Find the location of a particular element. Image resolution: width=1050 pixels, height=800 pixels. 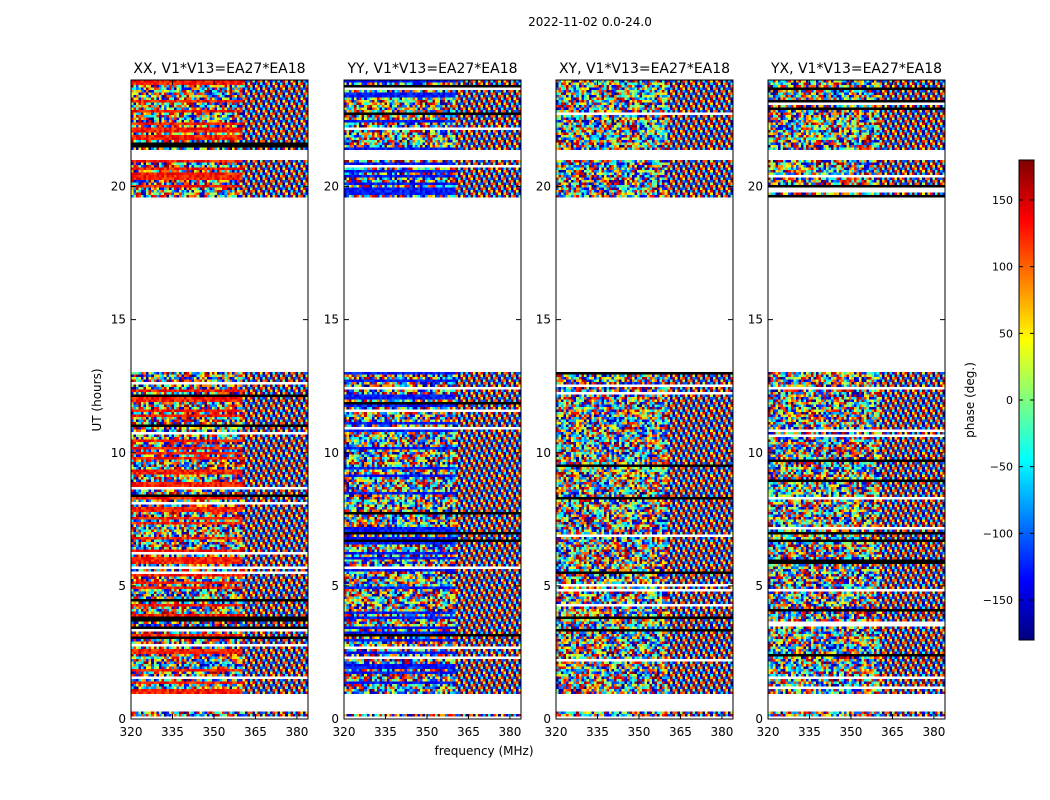

panel-title: YX, V1*V13=EA27*EA18 is located at coordinates (856, 69).